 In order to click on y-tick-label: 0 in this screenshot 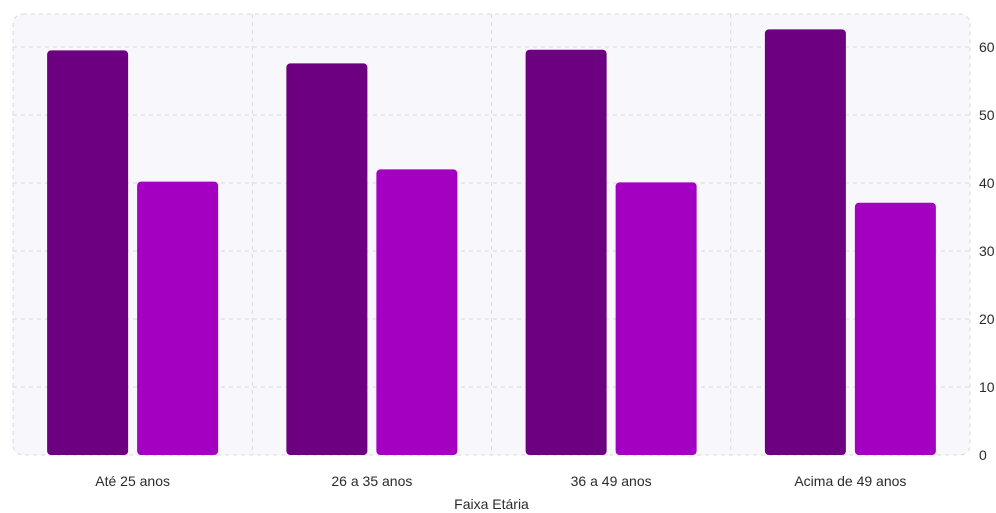, I will do `click(983, 455)`.